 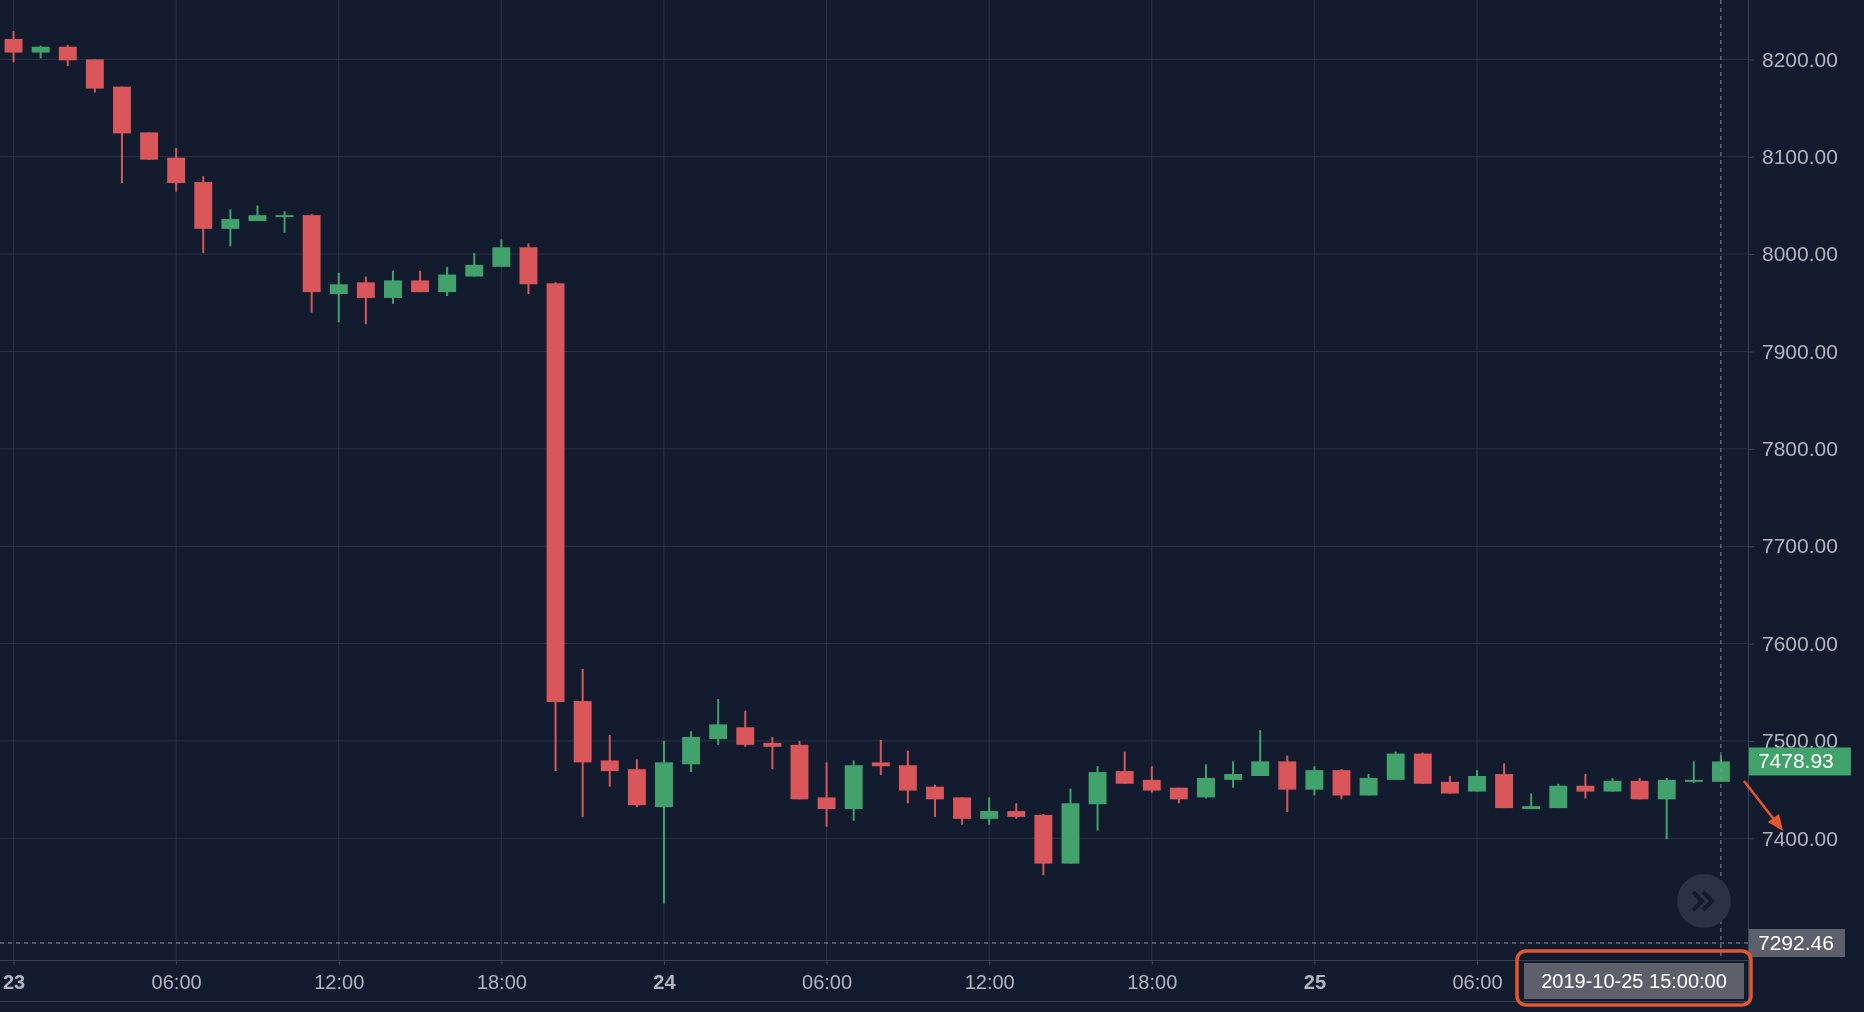 I want to click on ref-line-label: 7292.46, so click(x=1796, y=942).